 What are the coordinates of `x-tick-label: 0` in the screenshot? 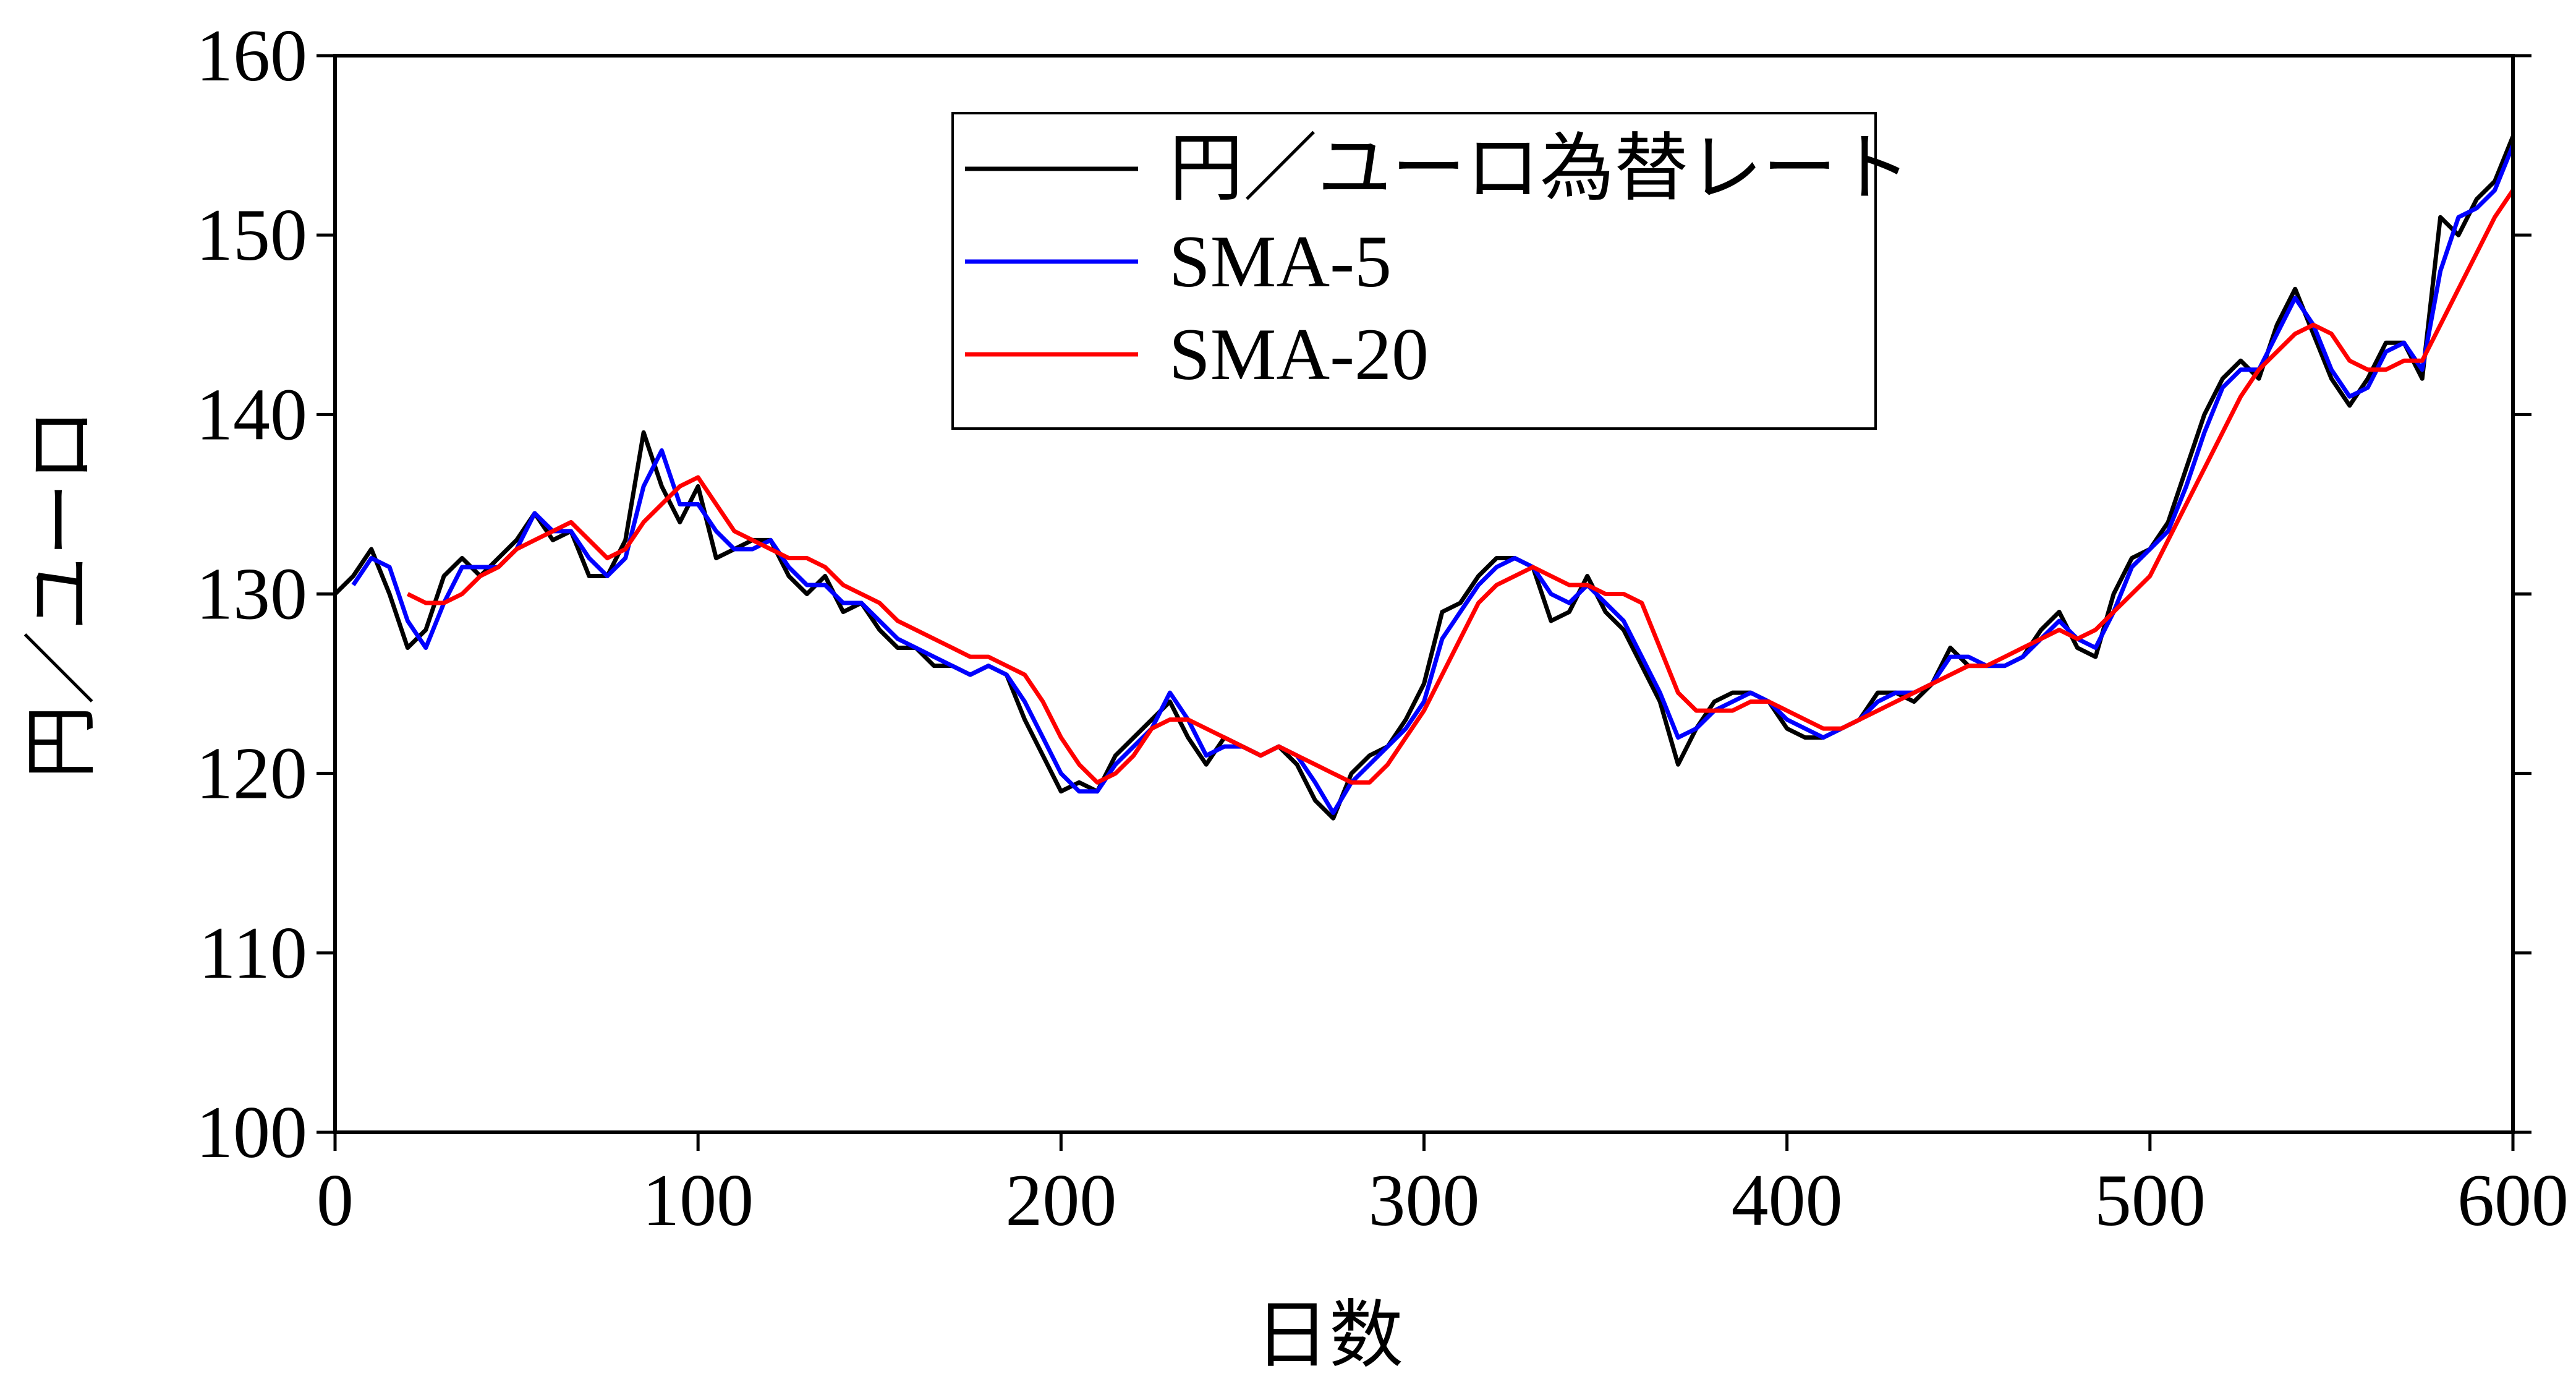 It's located at (335, 1200).